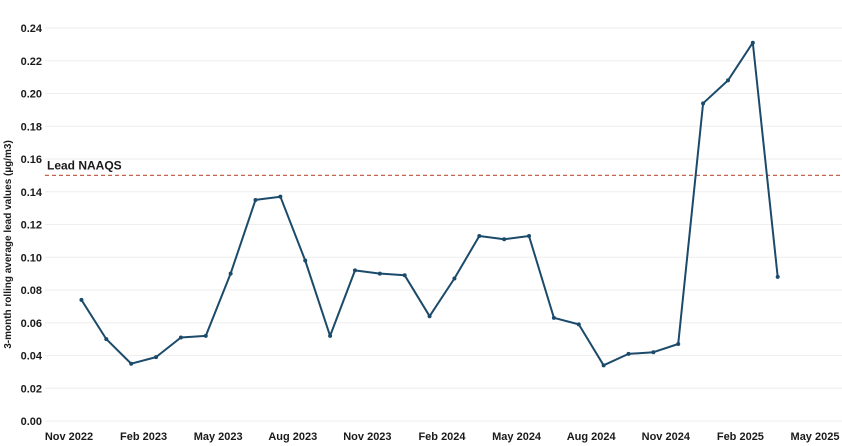 This screenshot has height=446, width=842. What do you see at coordinates (517, 437) in the screenshot?
I see `x-tick-label: May 2024` at bounding box center [517, 437].